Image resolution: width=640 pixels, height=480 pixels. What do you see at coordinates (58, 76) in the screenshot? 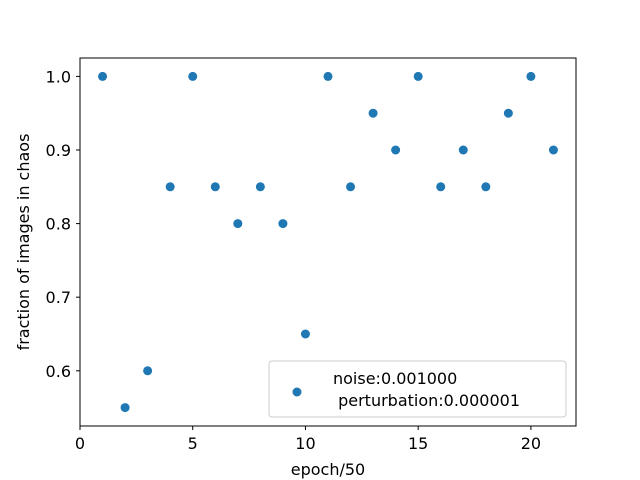
I see `y-tick-label: 1.0` at bounding box center [58, 76].